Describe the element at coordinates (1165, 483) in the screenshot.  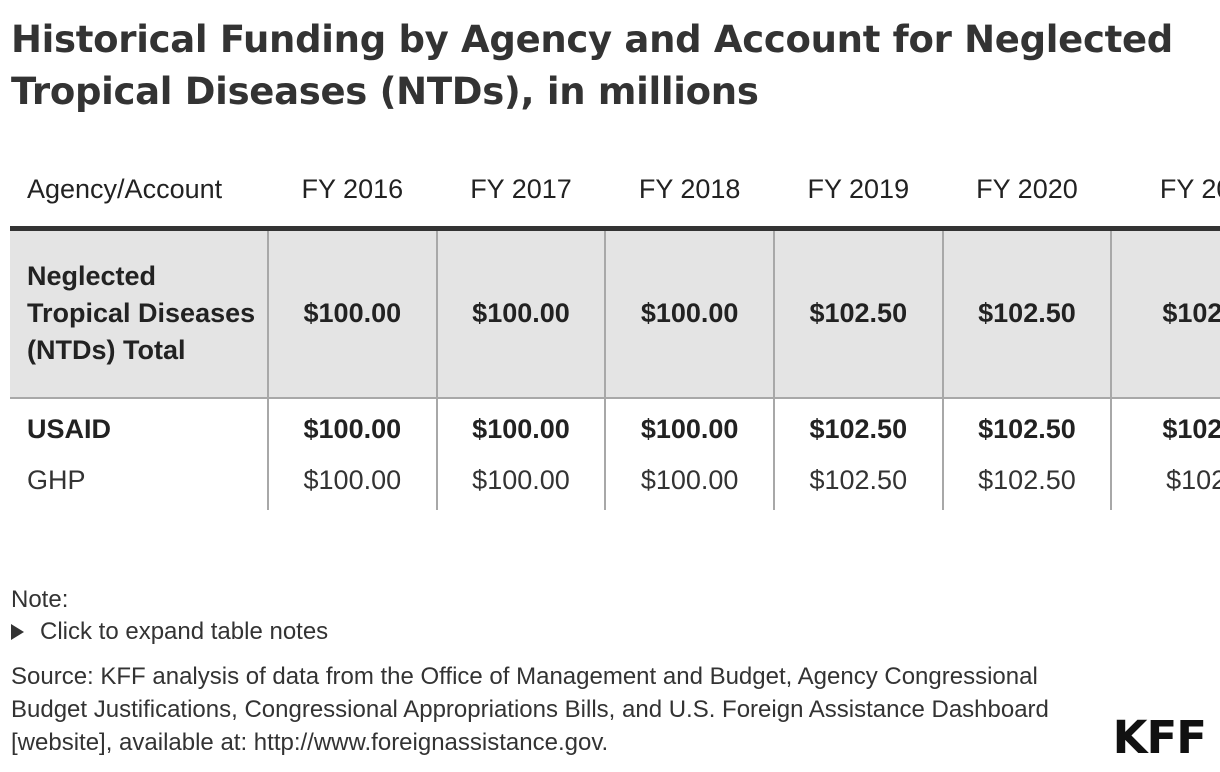
I see `table-cell: $102` at that location.